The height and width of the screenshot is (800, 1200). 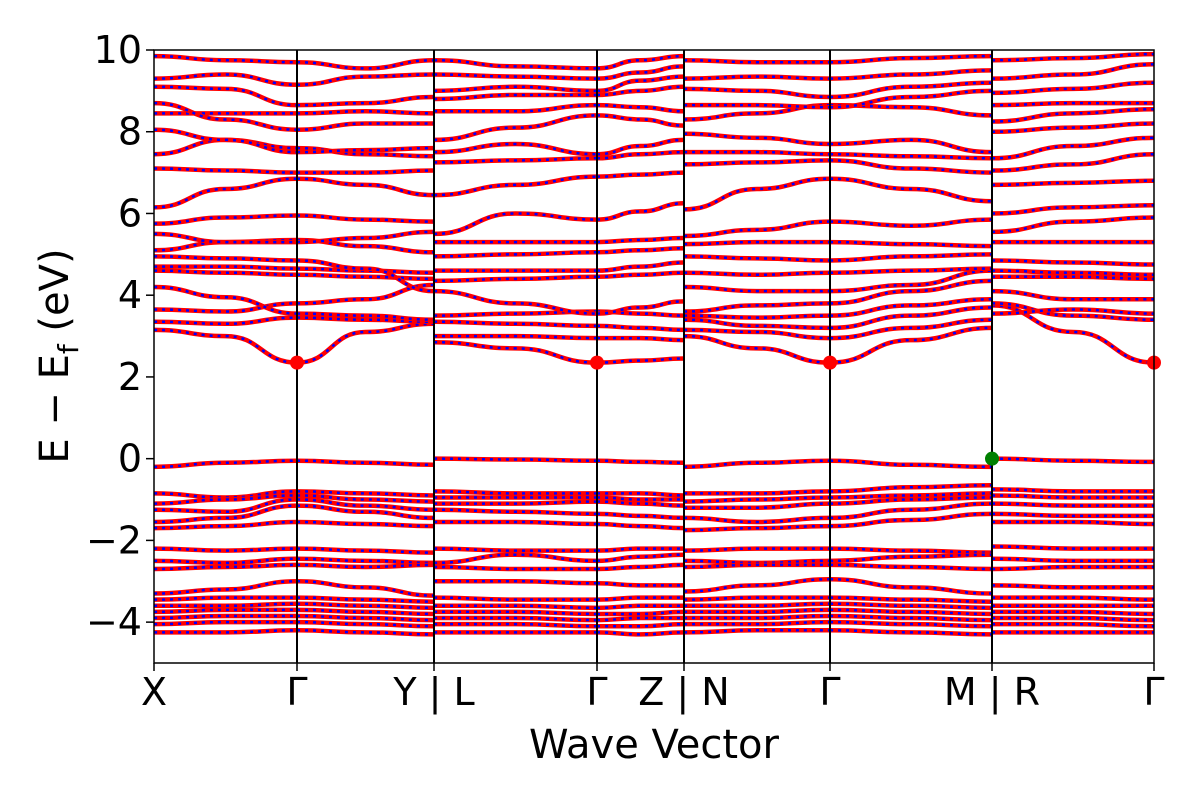 I want to click on y-axis-label-unit-spacer, so click(x=55, y=338).